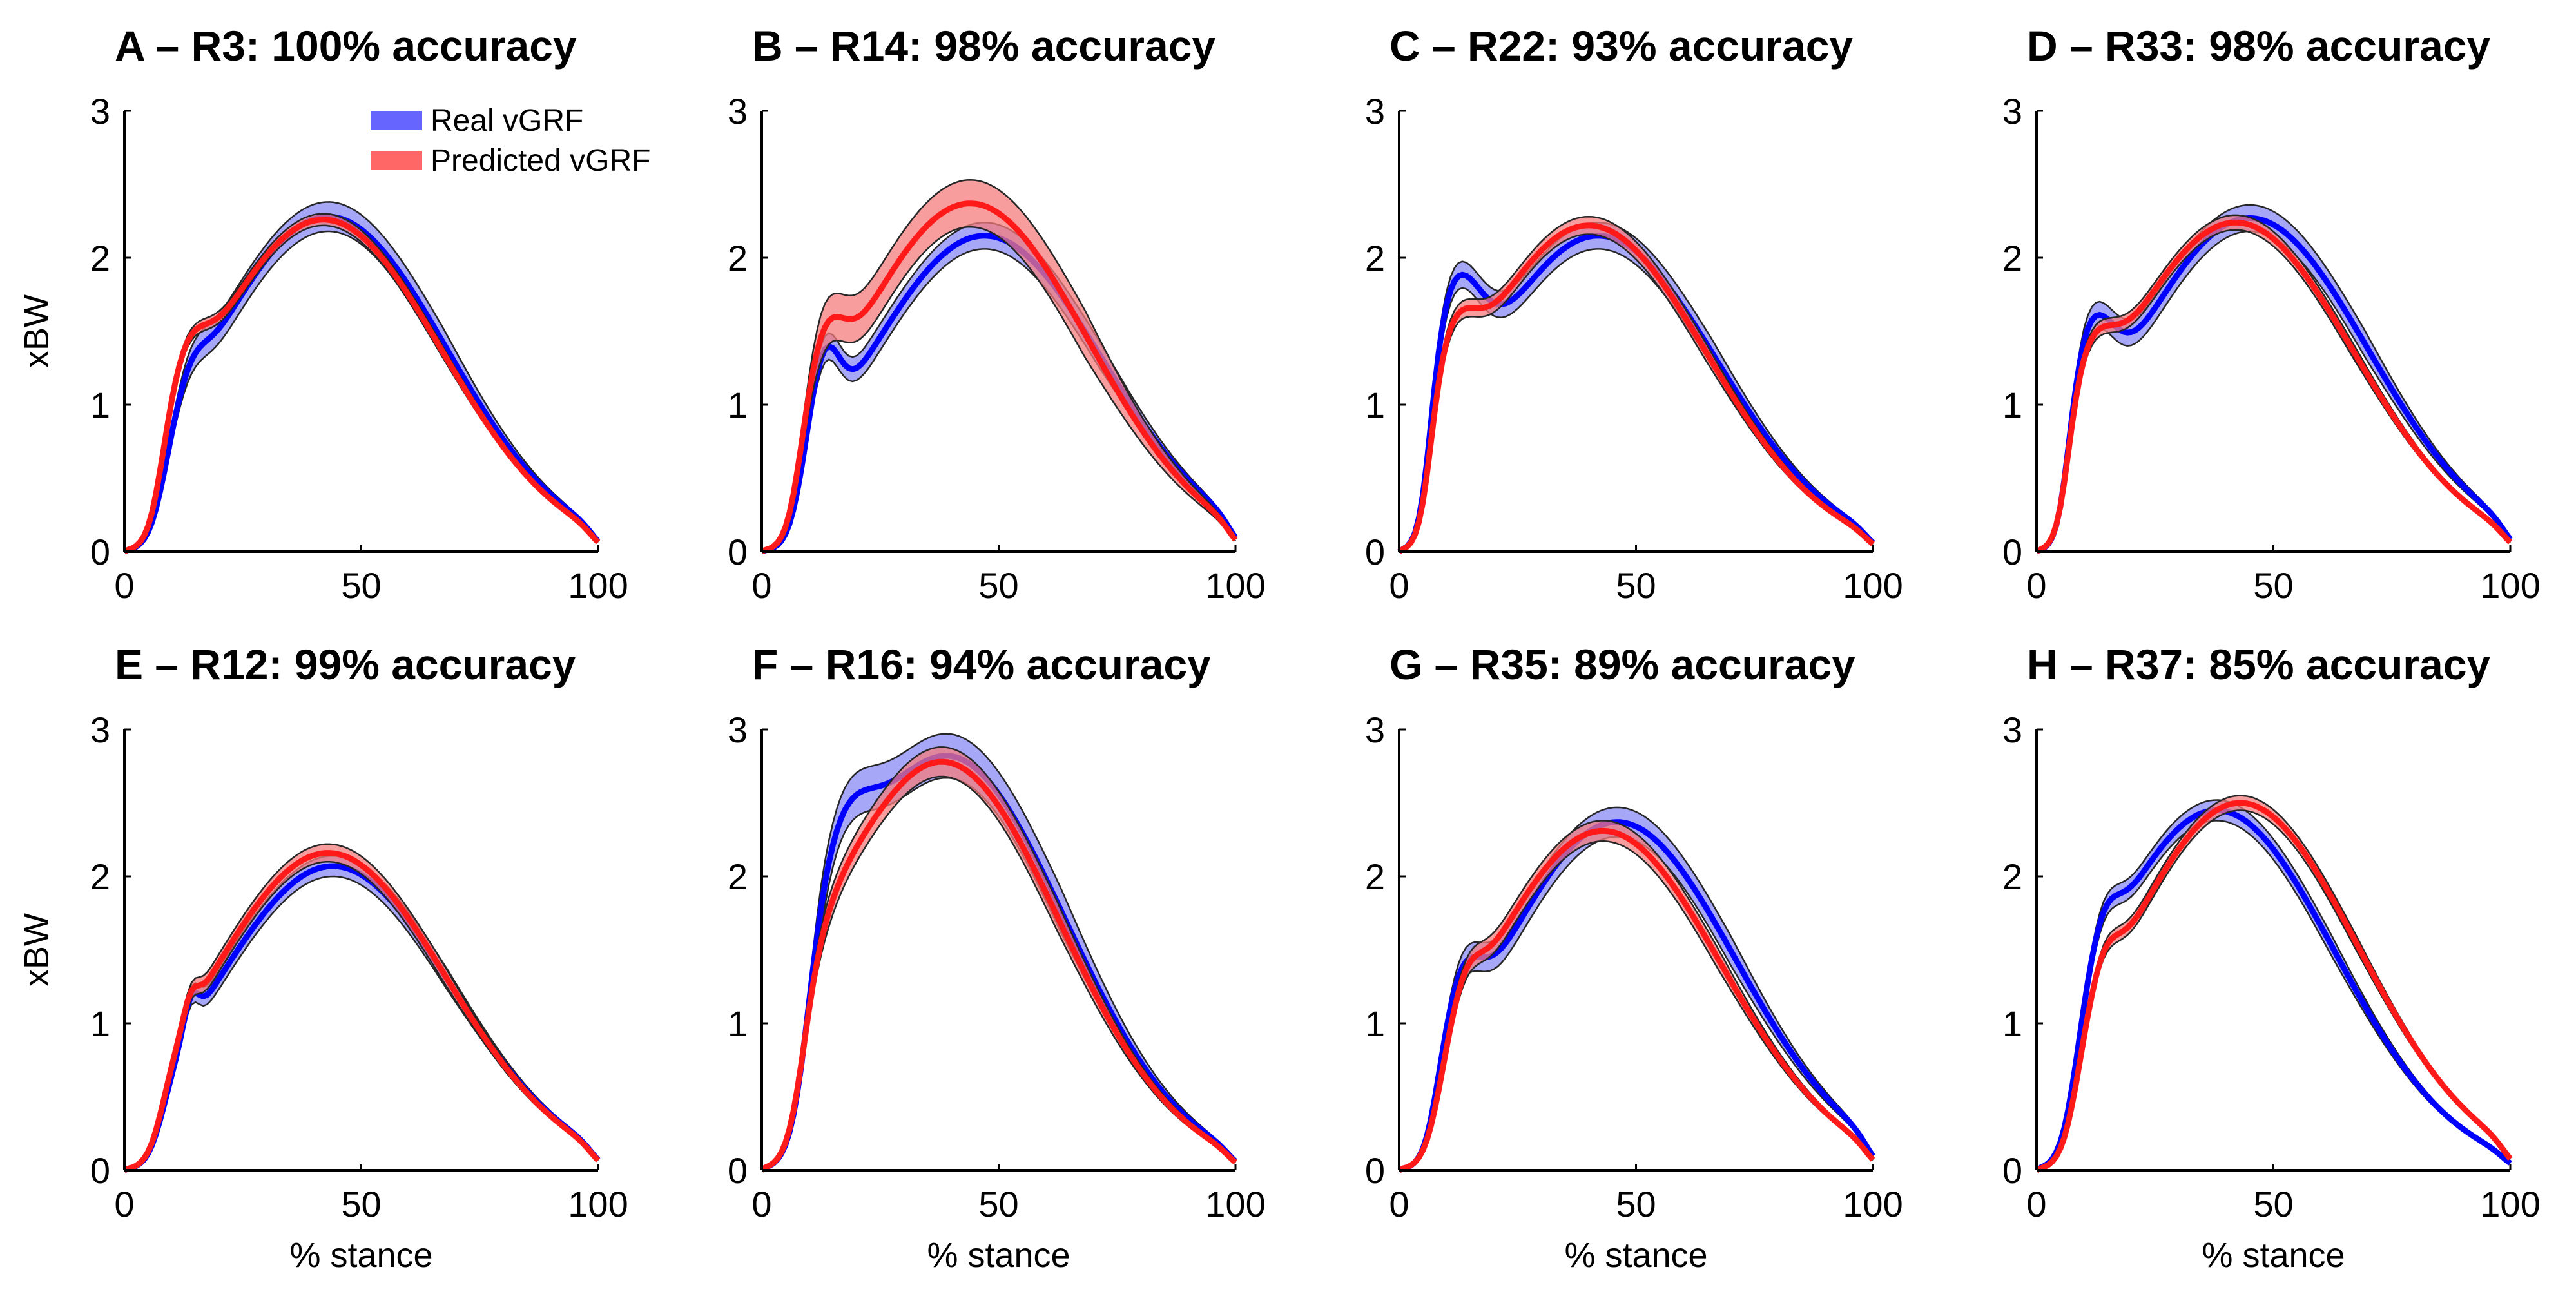  I want to click on panel-title: A – R3: 100% accuracy, so click(346, 46).